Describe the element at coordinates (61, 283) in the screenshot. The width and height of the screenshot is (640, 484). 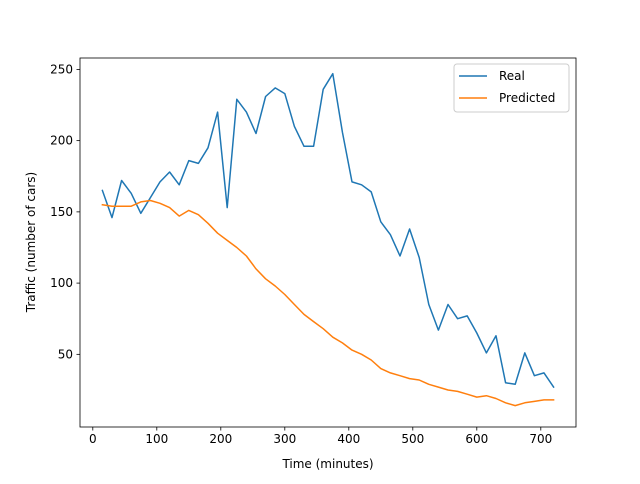
I see `y-tick-label: 100` at that location.